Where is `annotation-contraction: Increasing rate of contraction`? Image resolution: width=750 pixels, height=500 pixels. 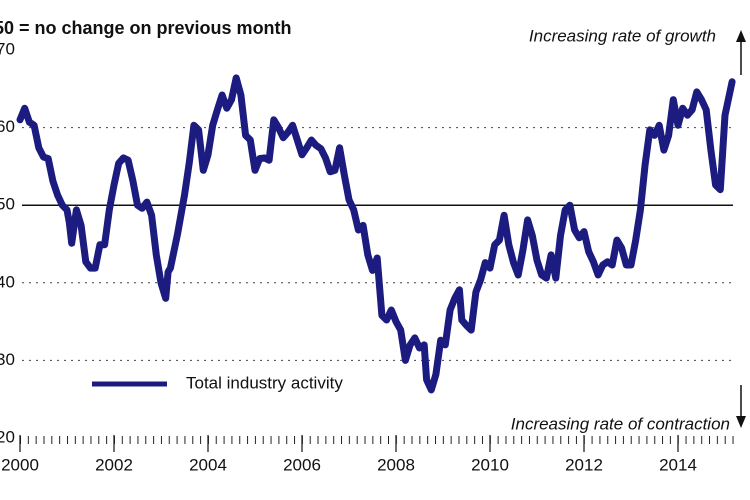 annotation-contraction: Increasing rate of contraction is located at coordinates (620, 423).